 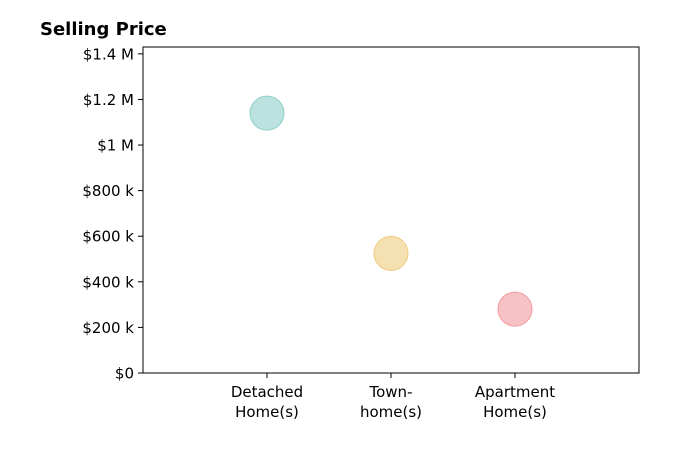 What do you see at coordinates (108, 328) in the screenshot?
I see `y-tick-label: $200 k` at bounding box center [108, 328].